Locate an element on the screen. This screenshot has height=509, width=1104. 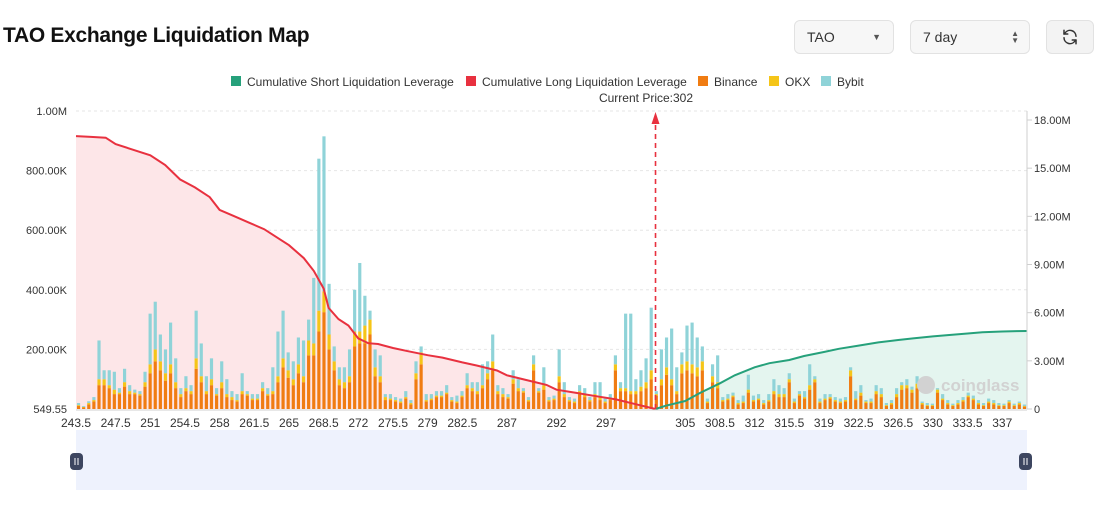
refresh-button is located at coordinates (1070, 37).